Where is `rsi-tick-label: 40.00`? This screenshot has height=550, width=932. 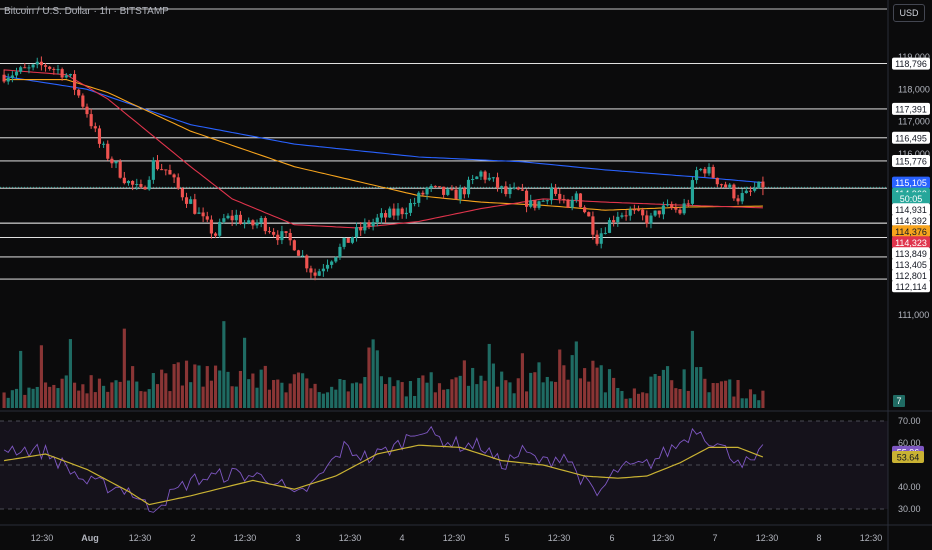
rsi-tick-label: 40.00 is located at coordinates (909, 487).